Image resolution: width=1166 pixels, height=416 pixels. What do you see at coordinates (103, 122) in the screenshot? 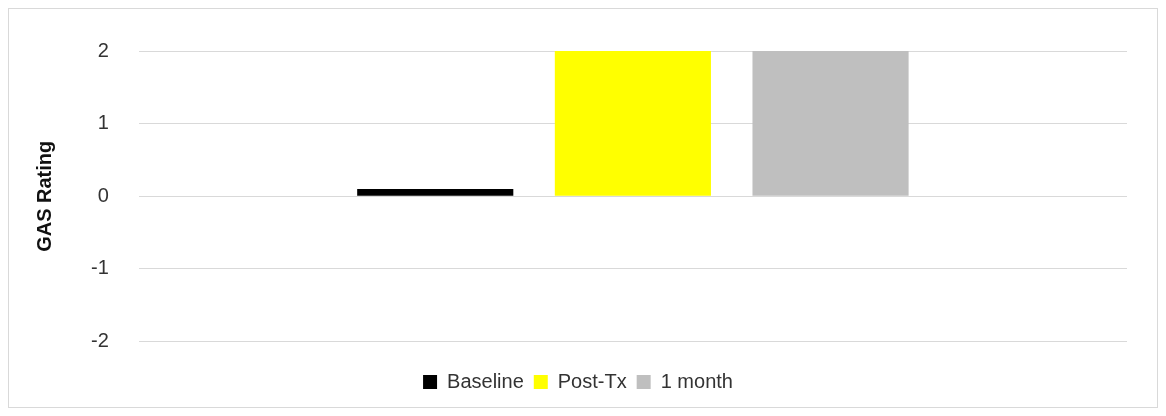
I see `y-tick-label: 1` at bounding box center [103, 122].